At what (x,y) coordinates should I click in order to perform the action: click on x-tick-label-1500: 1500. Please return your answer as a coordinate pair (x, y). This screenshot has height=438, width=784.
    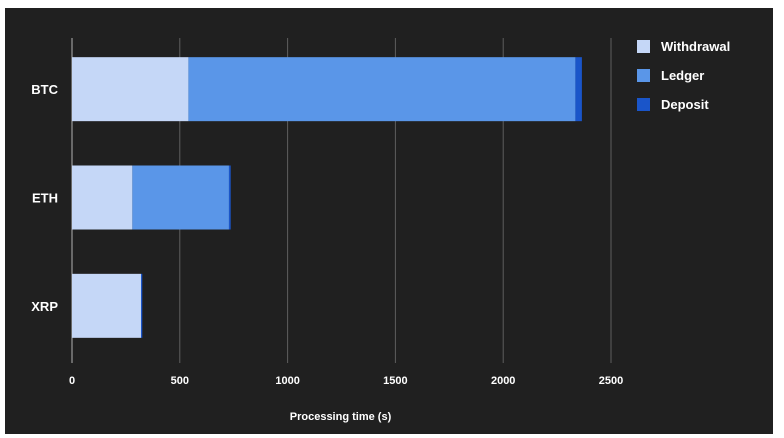
    Looking at the image, I should click on (395, 381).